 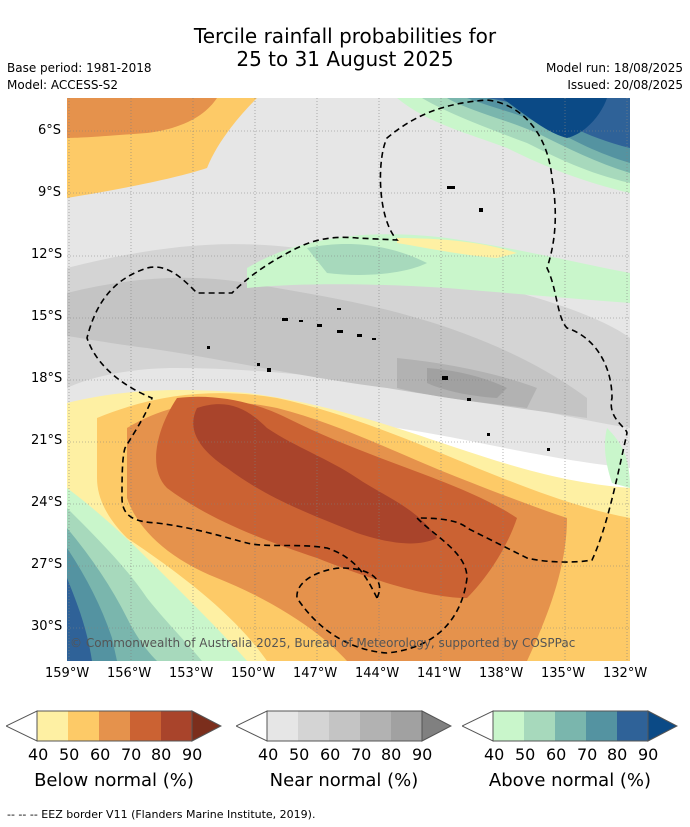 I want to click on above-normal-label: Above normal (%), so click(x=570, y=780).